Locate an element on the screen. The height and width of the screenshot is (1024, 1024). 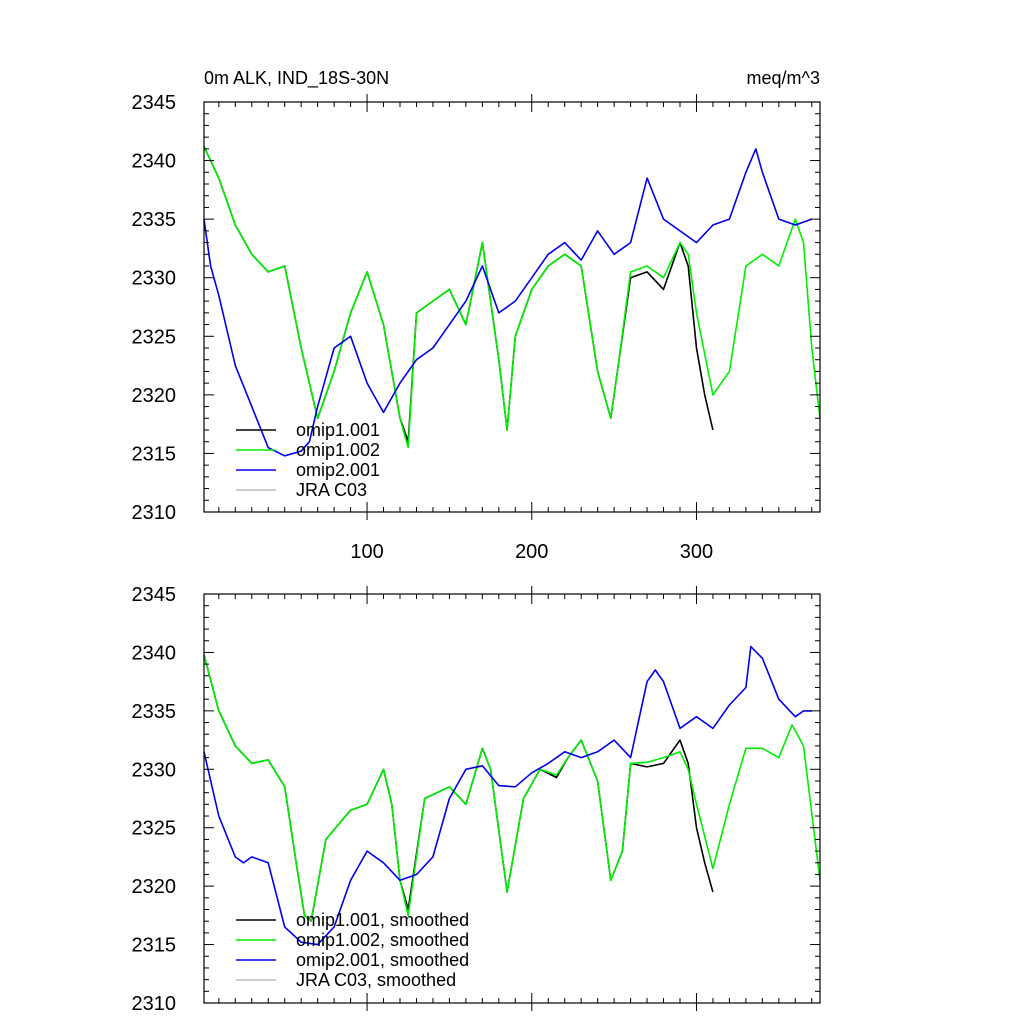
x-tick-label: 300 is located at coordinates (696, 552).